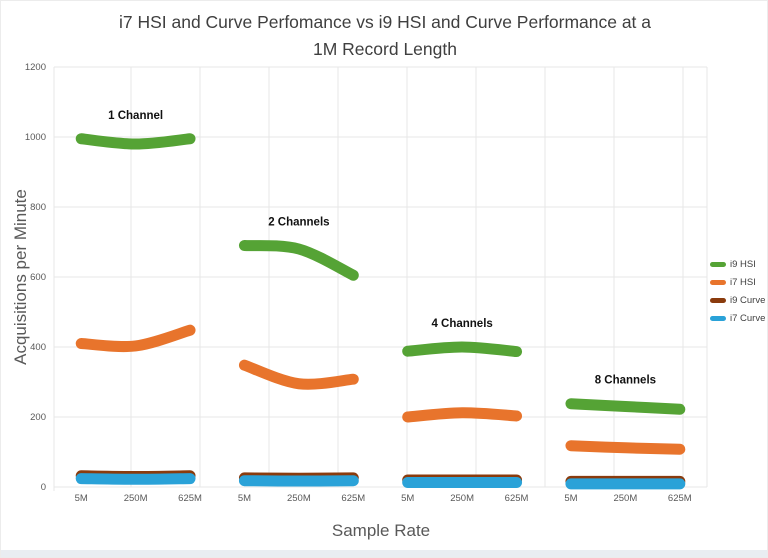 This screenshot has width=768, height=558. Describe the element at coordinates (718, 264) in the screenshot. I see `legend-swatch-i9-hsi` at that location.